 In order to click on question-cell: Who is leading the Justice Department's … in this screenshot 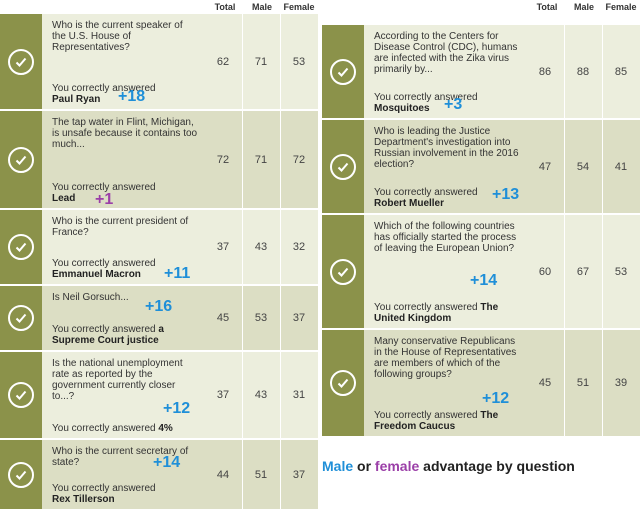, I will do `click(445, 166)`.